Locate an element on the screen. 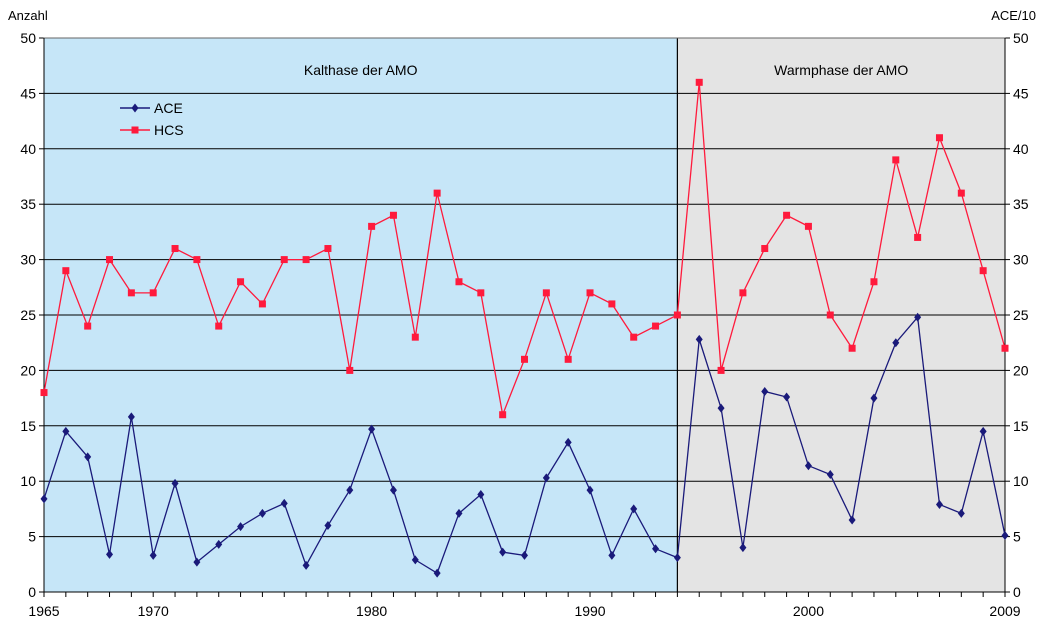 The width and height of the screenshot is (1042, 637). point-ace-1971 is located at coordinates (175, 483).